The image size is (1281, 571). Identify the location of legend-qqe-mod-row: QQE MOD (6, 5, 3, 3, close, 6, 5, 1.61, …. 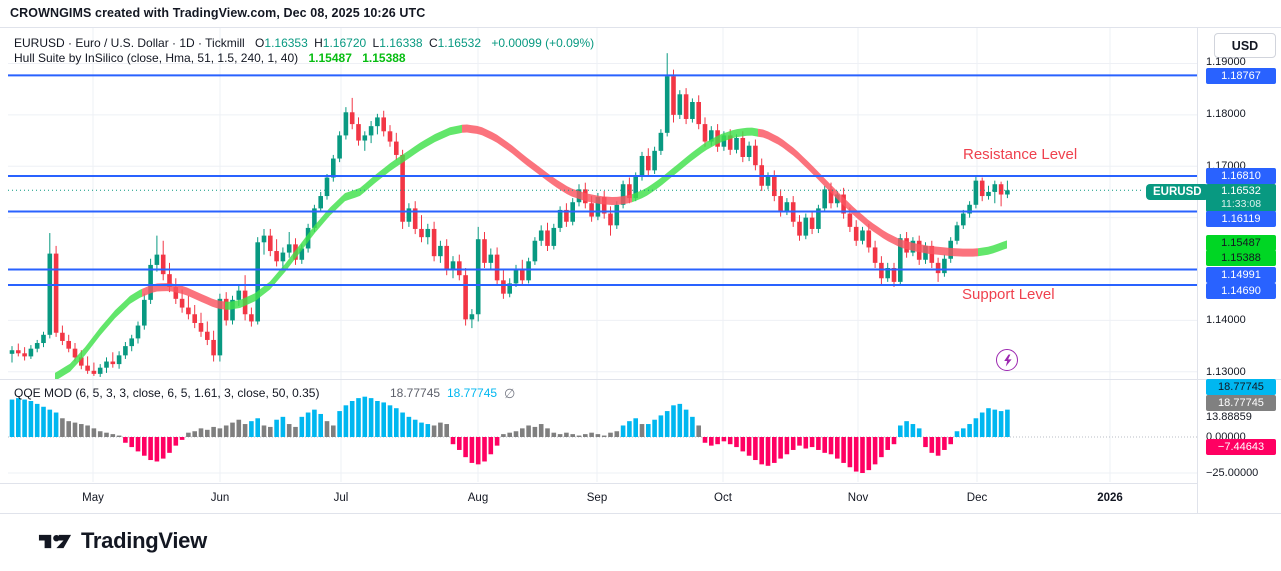
(264, 393).